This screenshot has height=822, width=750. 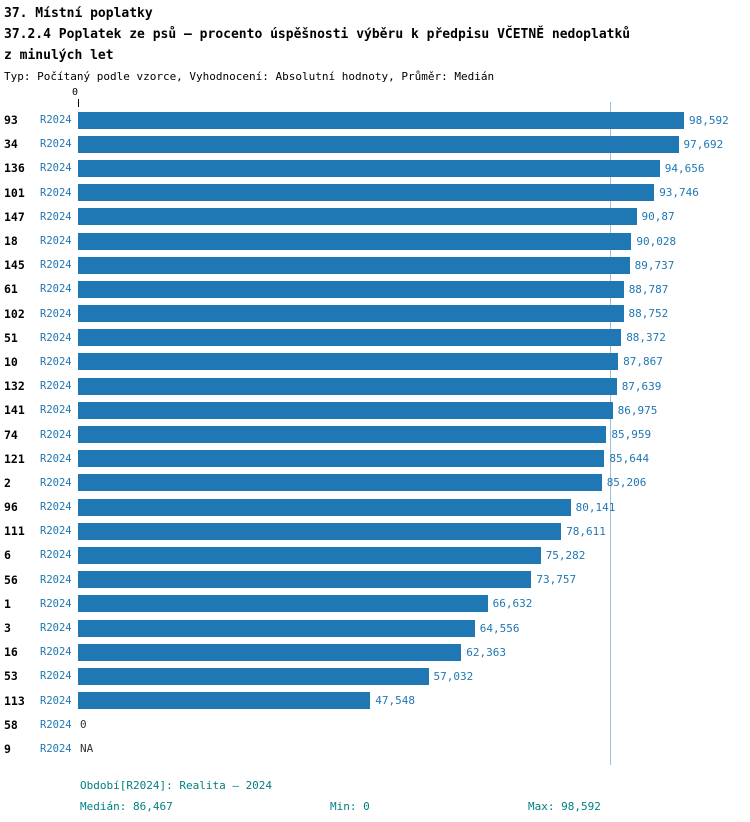 I want to click on row-plot: 78,611, so click(x=414, y=531).